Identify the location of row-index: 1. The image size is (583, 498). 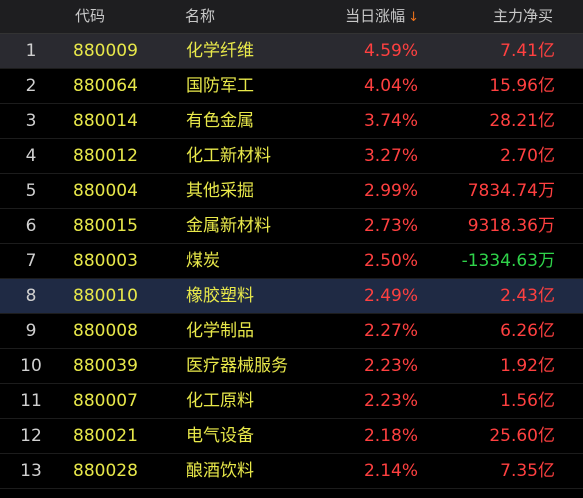
(31, 51).